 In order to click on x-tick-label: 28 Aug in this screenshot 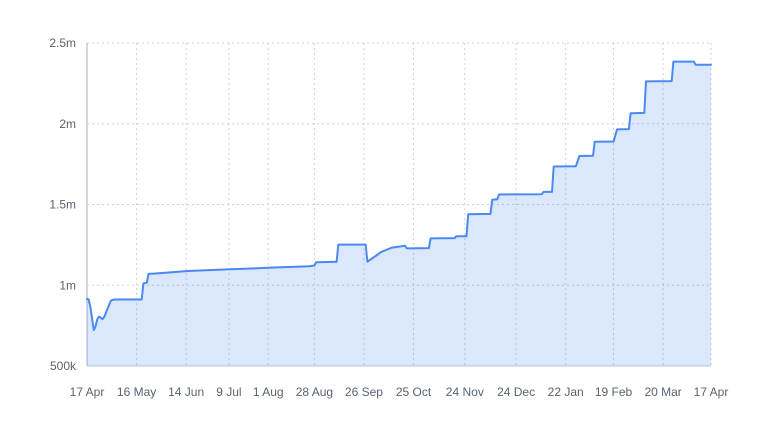, I will do `click(314, 392)`.